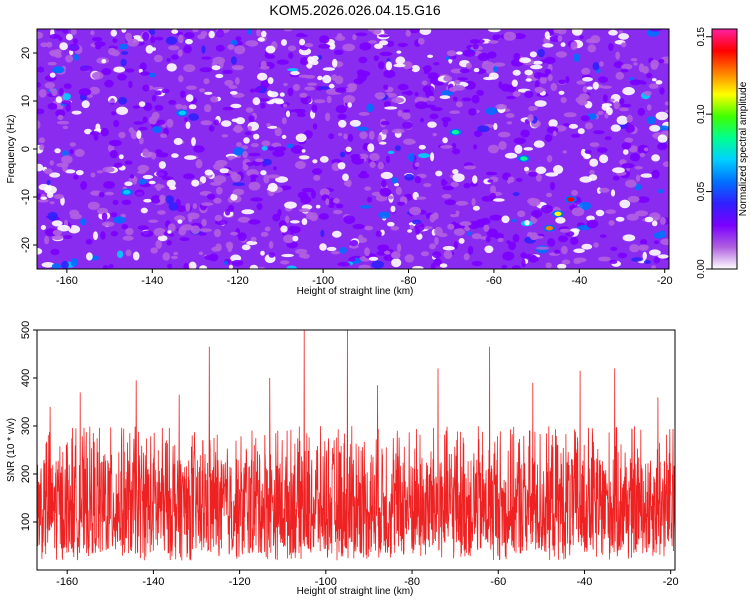  What do you see at coordinates (498, 582) in the screenshot?
I see `x-tick-label: -60` at bounding box center [498, 582].